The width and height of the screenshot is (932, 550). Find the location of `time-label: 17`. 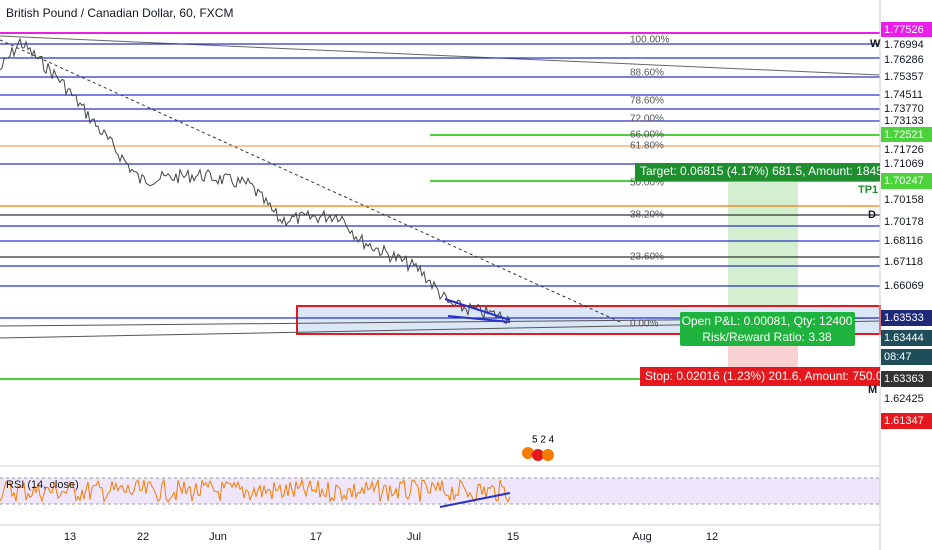

time-label: 17 is located at coordinates (316, 537).